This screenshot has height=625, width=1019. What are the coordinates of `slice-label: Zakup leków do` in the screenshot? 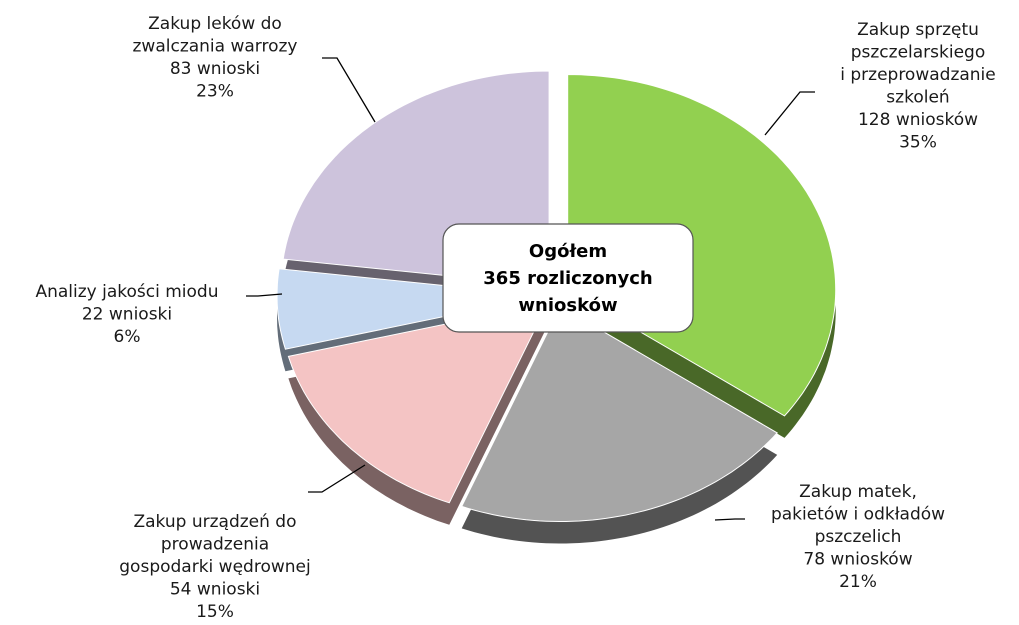 It's located at (215, 24).